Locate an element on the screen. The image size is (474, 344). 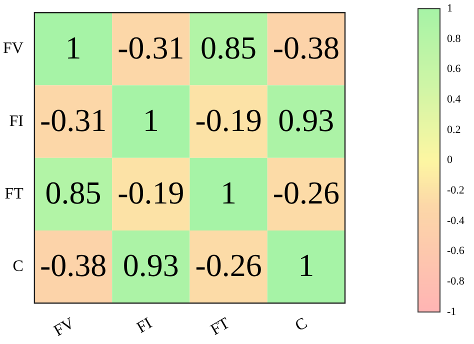
x-tick-label: C is located at coordinates (301, 324).